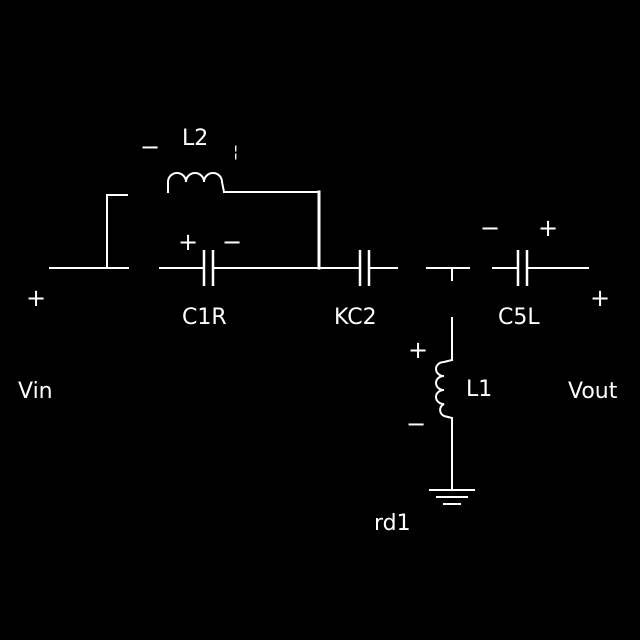 This screenshot has height=640, width=640. I want to click on c5l-minus-sign: −, so click(490, 228).